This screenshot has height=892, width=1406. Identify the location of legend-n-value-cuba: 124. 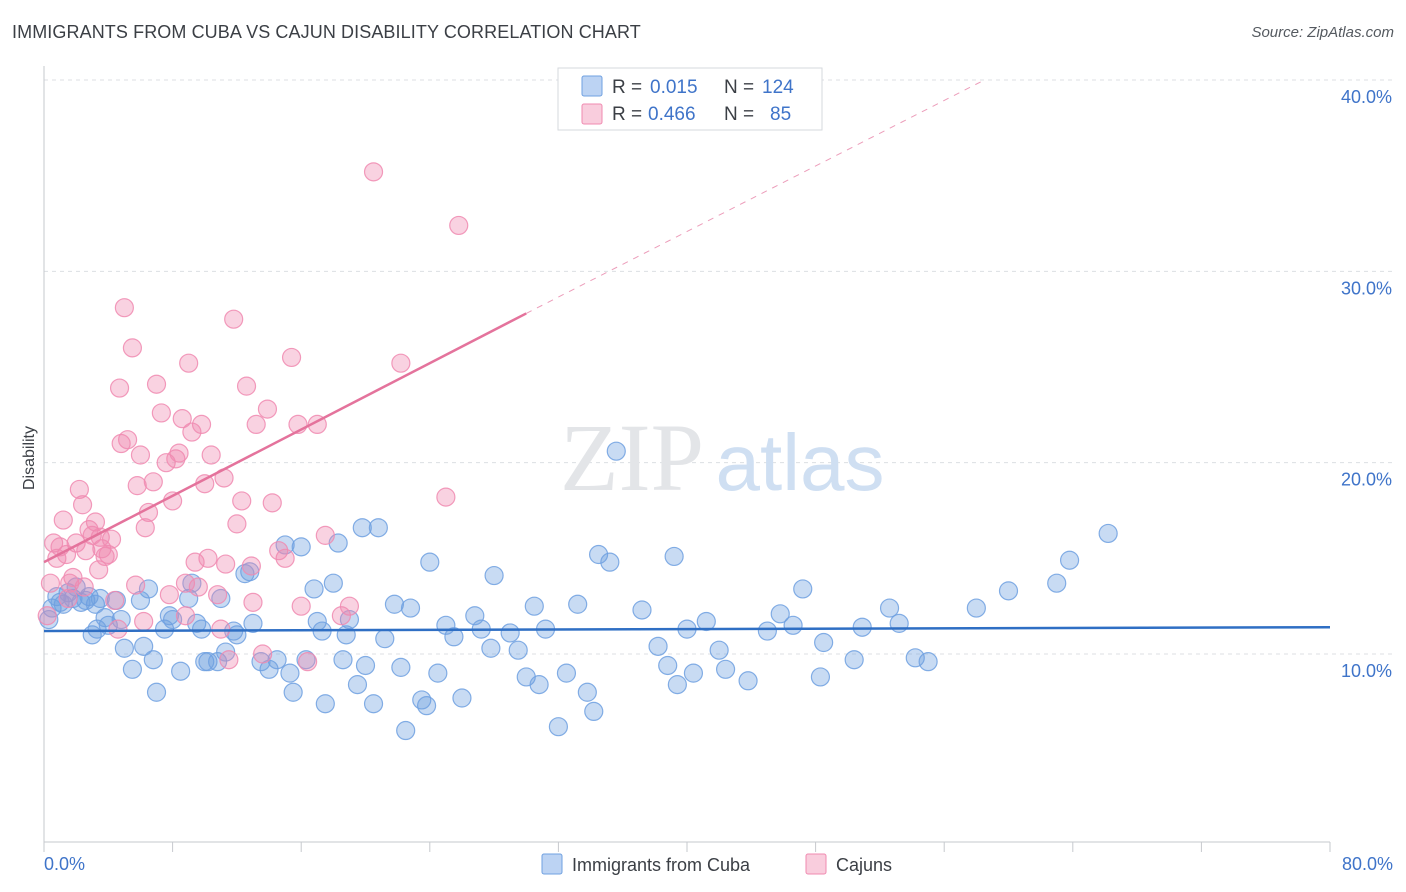
(778, 87).